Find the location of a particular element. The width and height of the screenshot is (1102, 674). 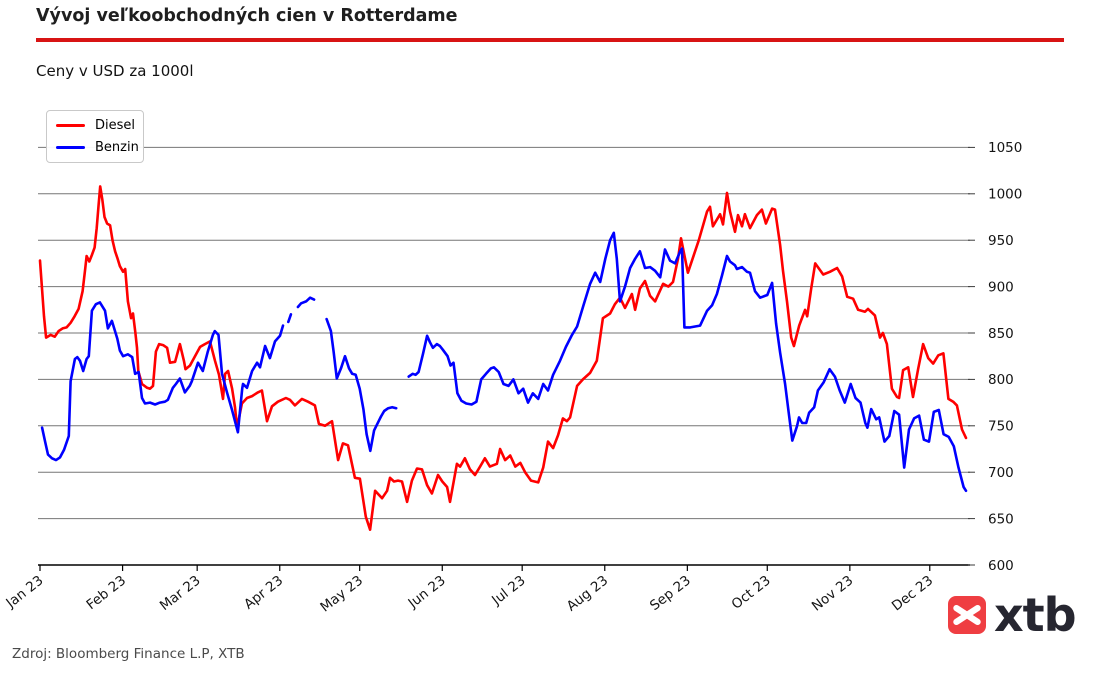

y-tick-label: 700 is located at coordinates (1001, 473).